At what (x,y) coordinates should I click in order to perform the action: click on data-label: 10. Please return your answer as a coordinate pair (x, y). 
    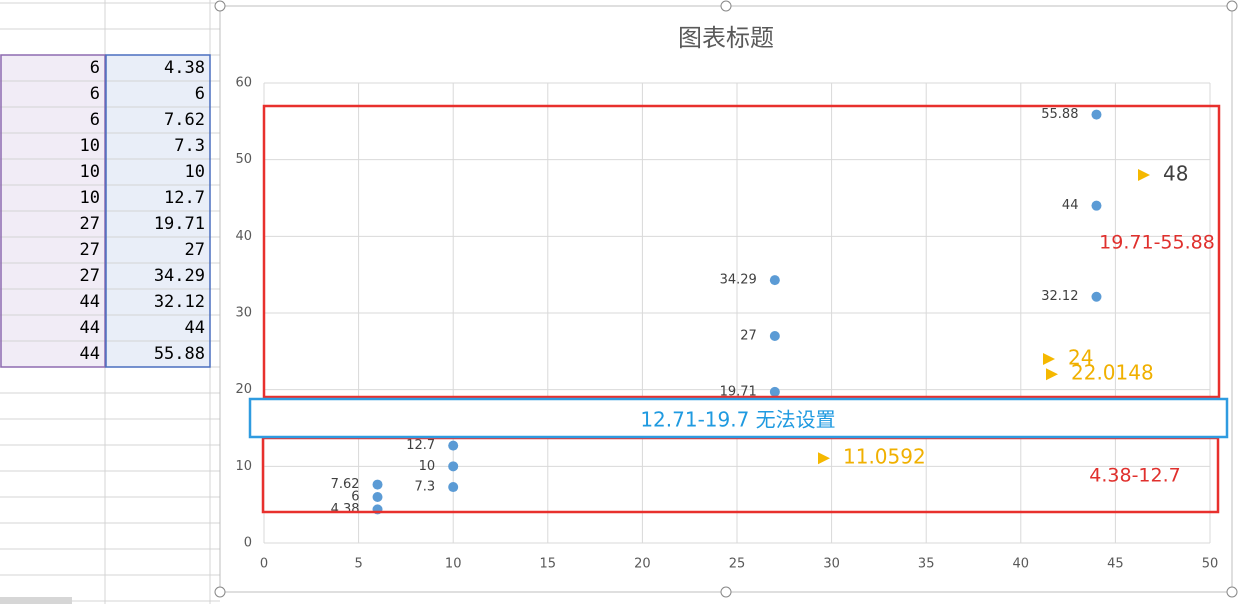
    Looking at the image, I should click on (427, 466).